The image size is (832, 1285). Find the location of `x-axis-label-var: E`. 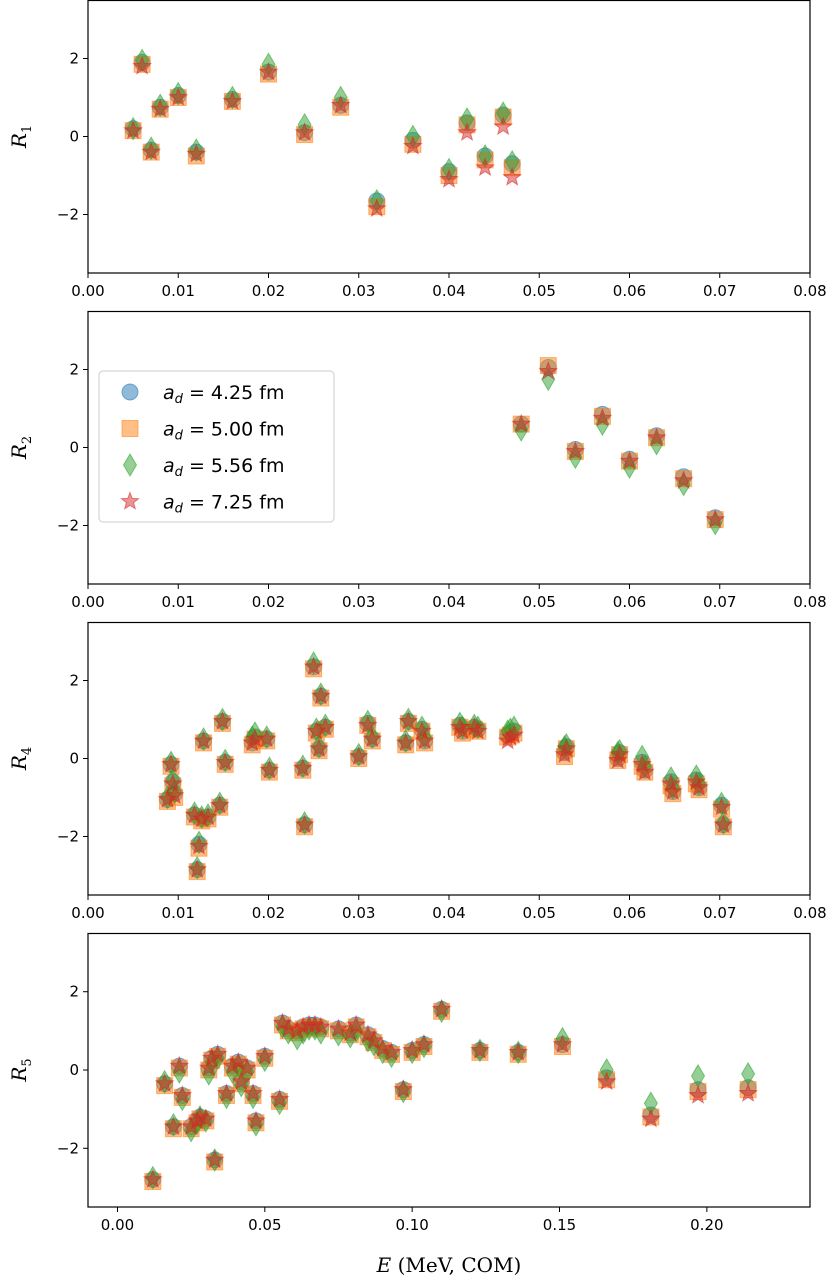

x-axis-label-var: E is located at coordinates (384, 1265).